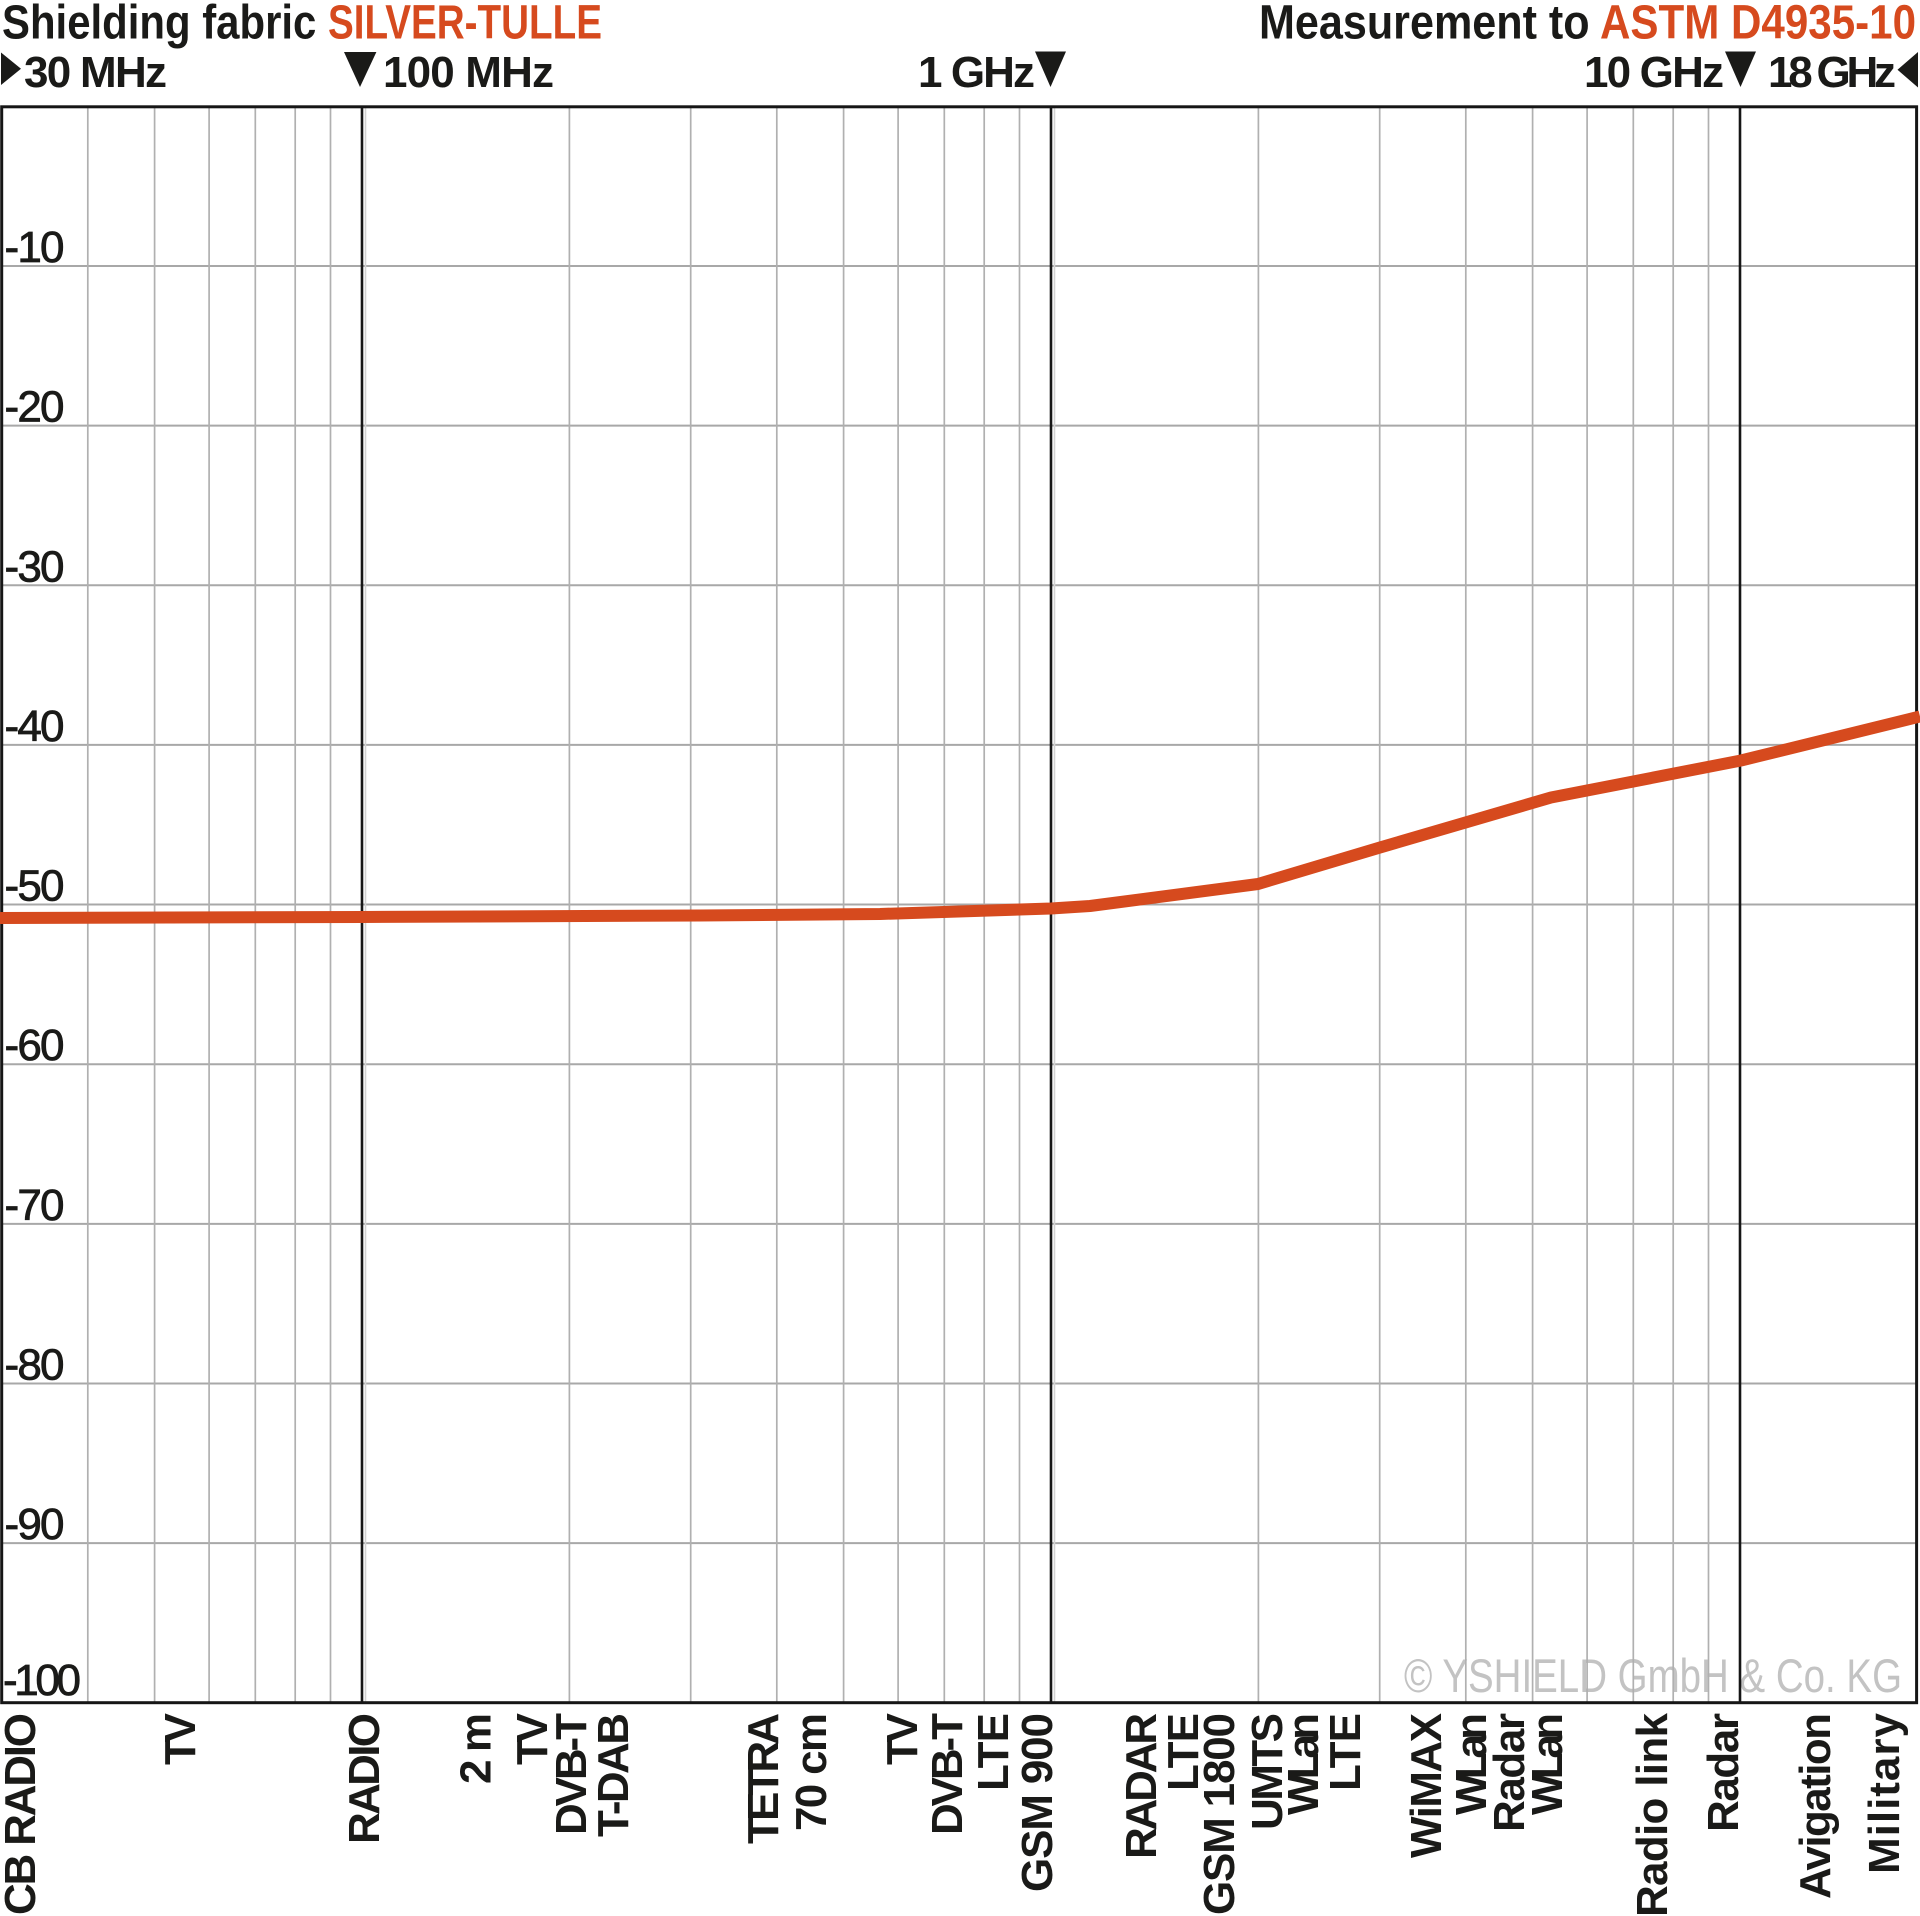 This screenshot has height=1916, width=1920. I want to click on svg-text: © YSHIELD GmbH & Co. KG, so click(1653, 1675).